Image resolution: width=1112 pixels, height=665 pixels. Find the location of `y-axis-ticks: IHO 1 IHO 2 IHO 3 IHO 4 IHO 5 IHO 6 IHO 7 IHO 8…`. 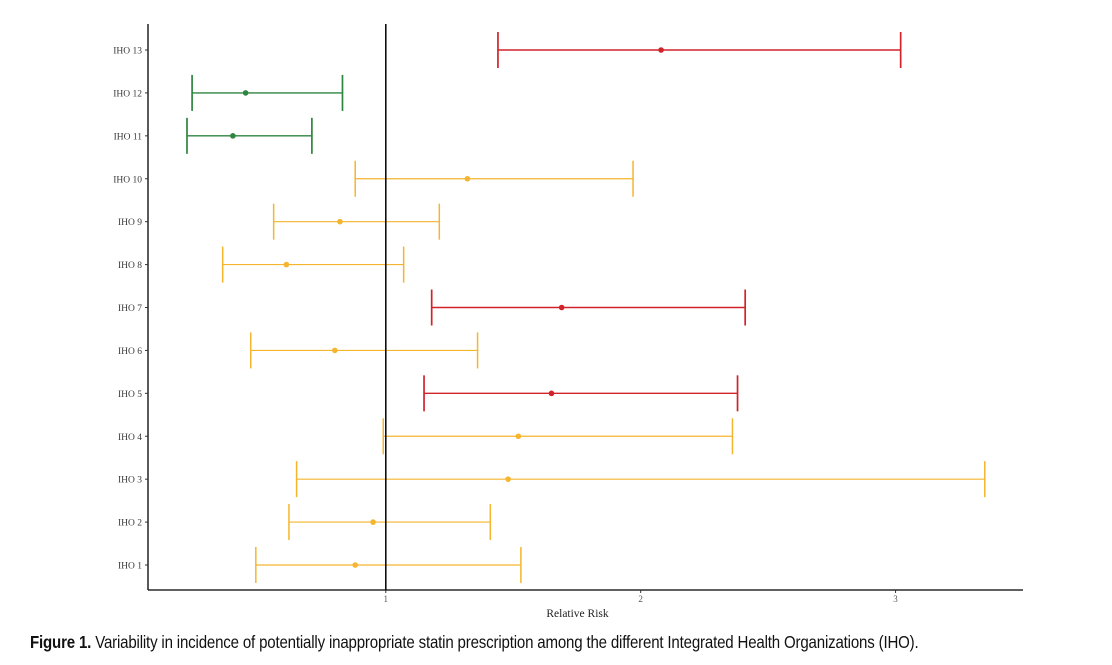

y-axis-ticks: IHO 1 IHO 2 IHO 3 IHO 4 IHO 5 IHO 6 IHO 7 IHO 8… is located at coordinates (130, 309).